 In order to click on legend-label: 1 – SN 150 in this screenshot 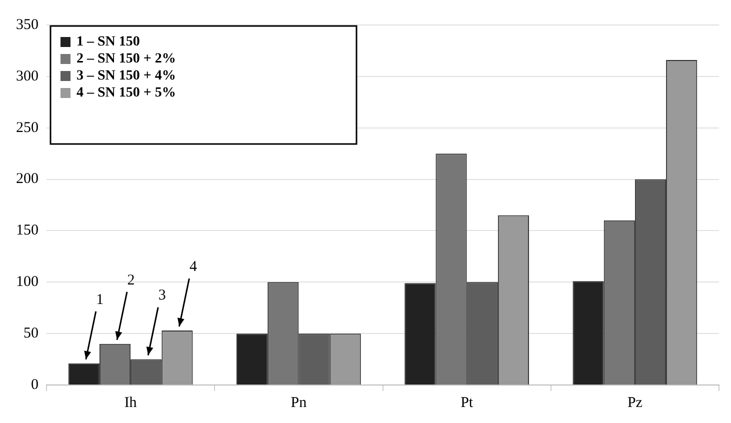, I will do `click(108, 42)`.